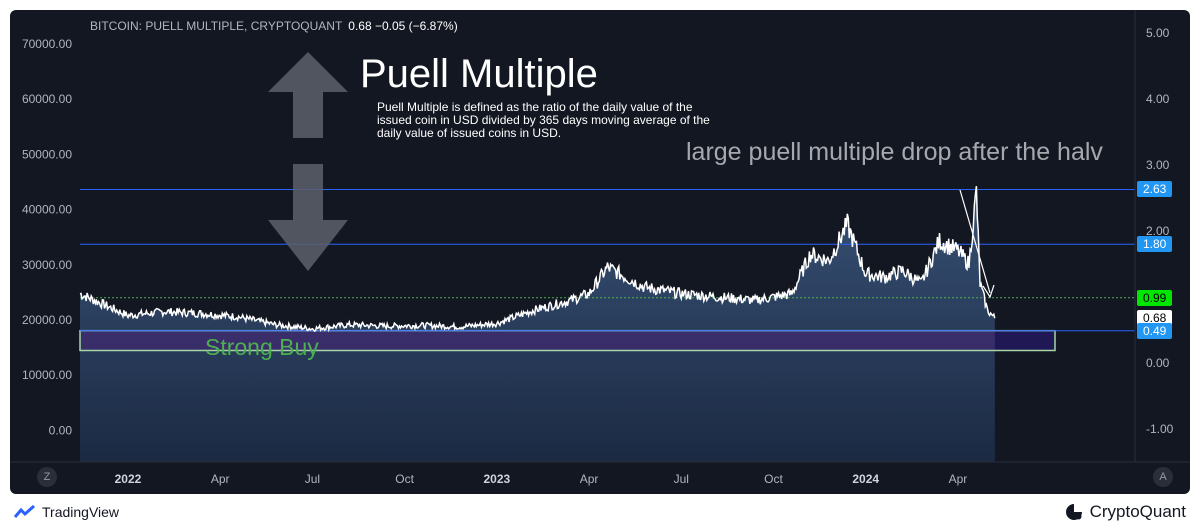 The height and width of the screenshot is (531, 1200). I want to click on up-arrow-icon, so click(308, 95).